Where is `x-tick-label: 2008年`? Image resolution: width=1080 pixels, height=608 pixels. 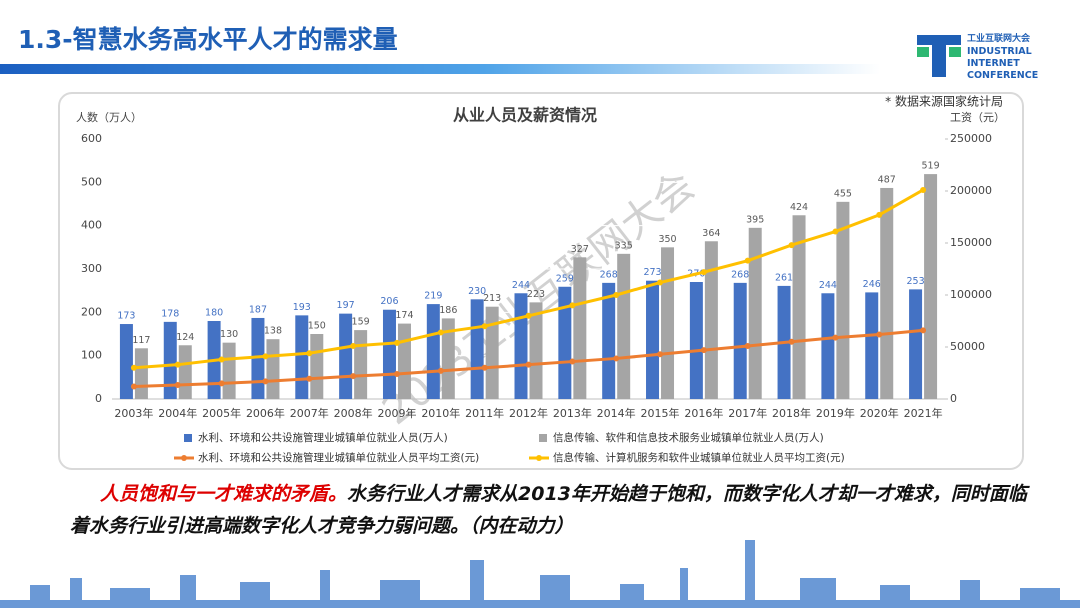
x-tick-label: 2008年 is located at coordinates (353, 413).